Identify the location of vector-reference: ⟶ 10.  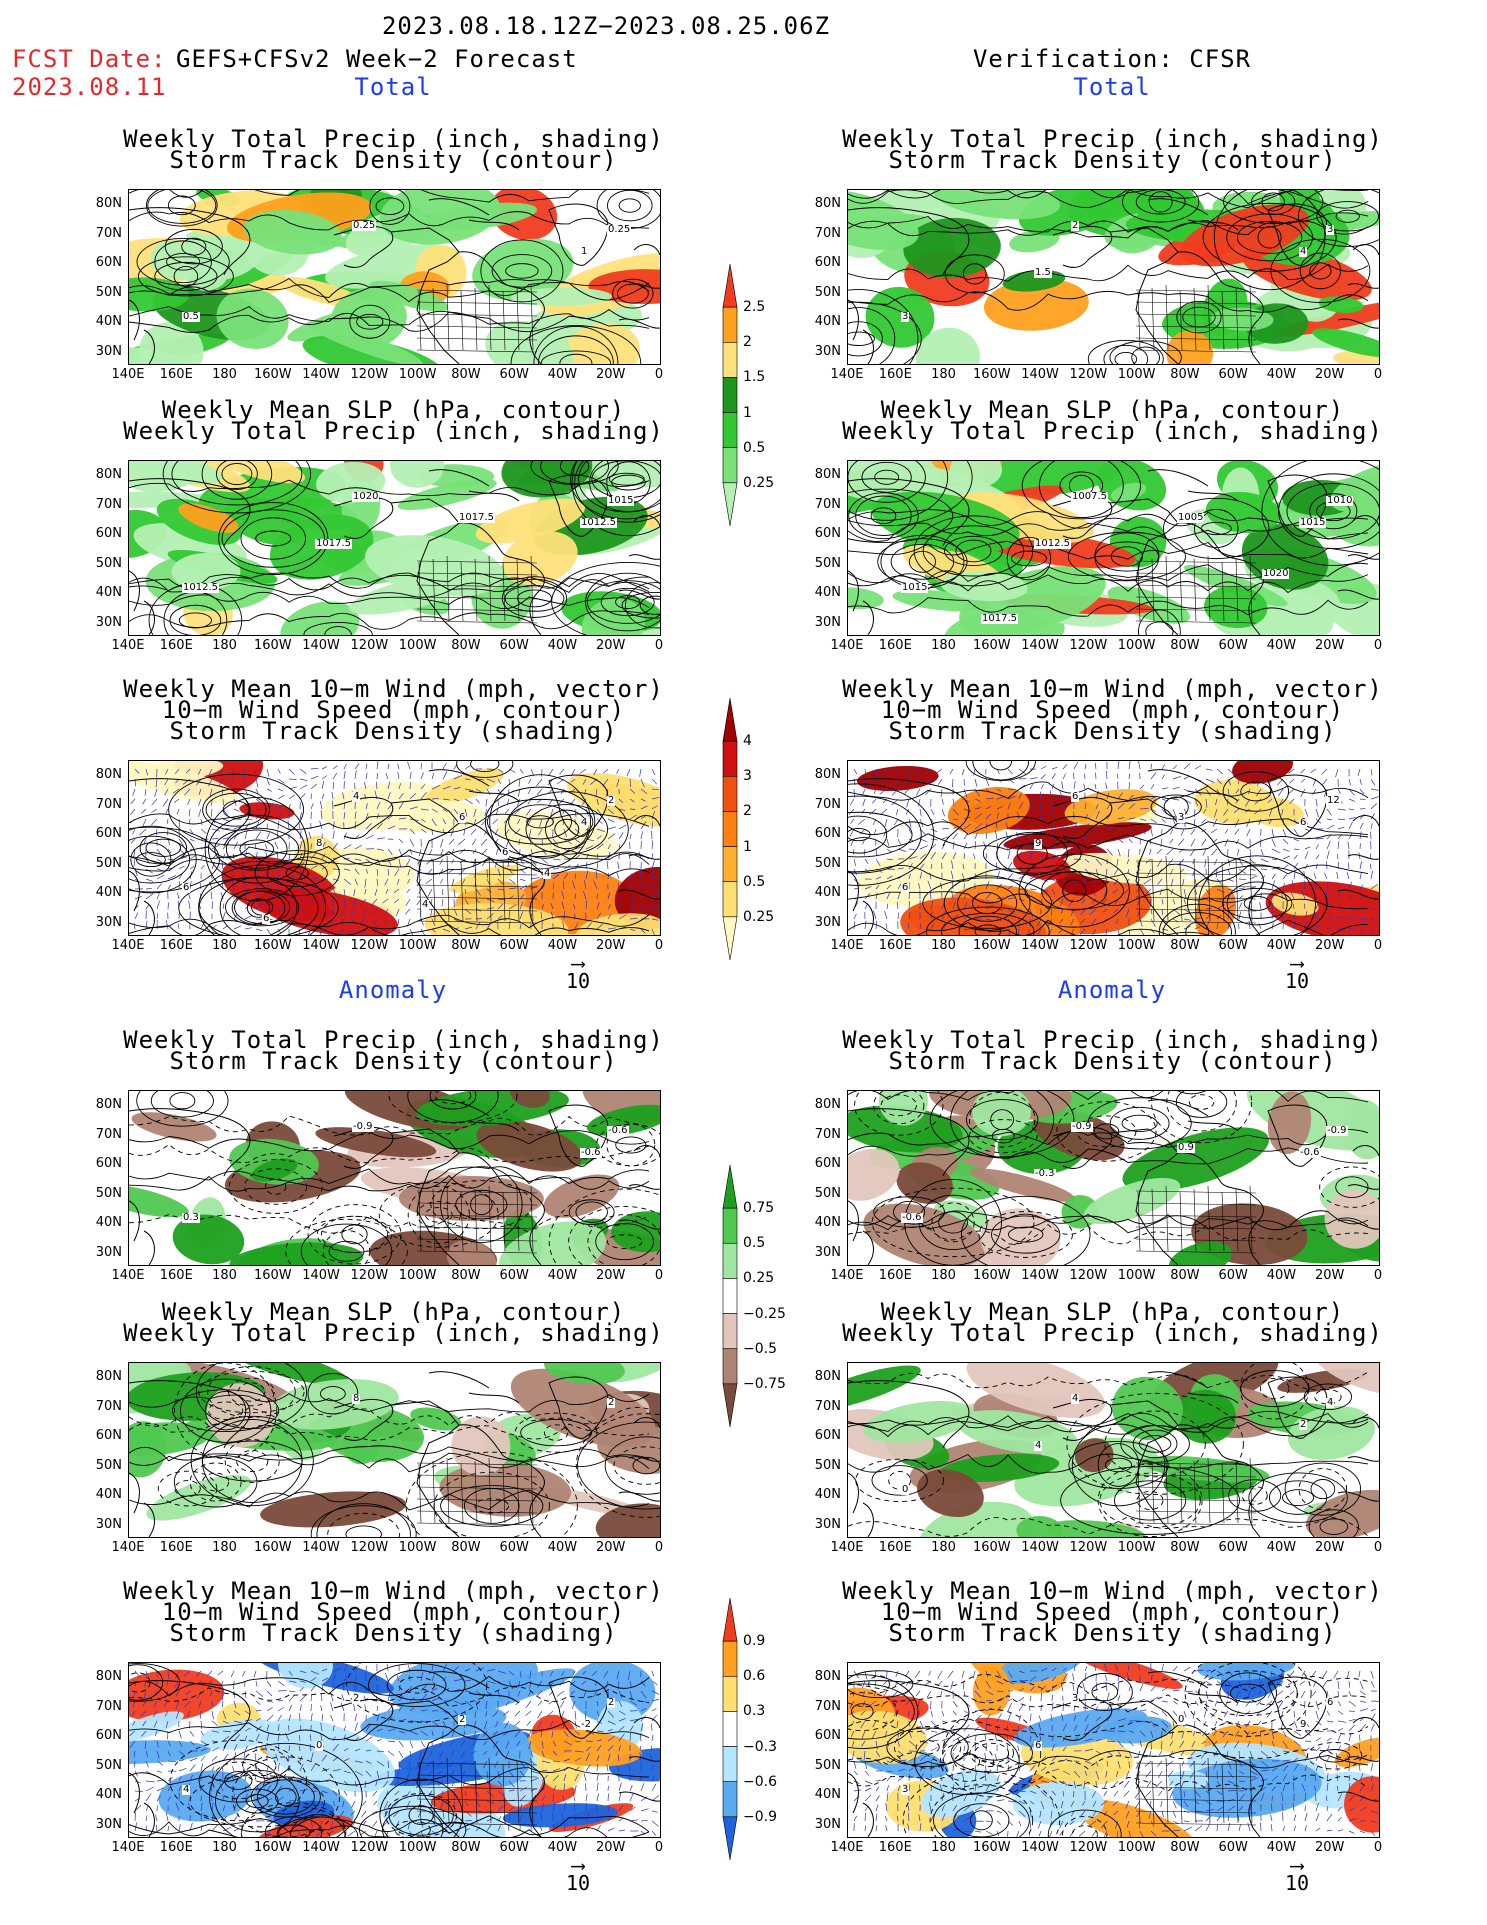
(1297, 1874).